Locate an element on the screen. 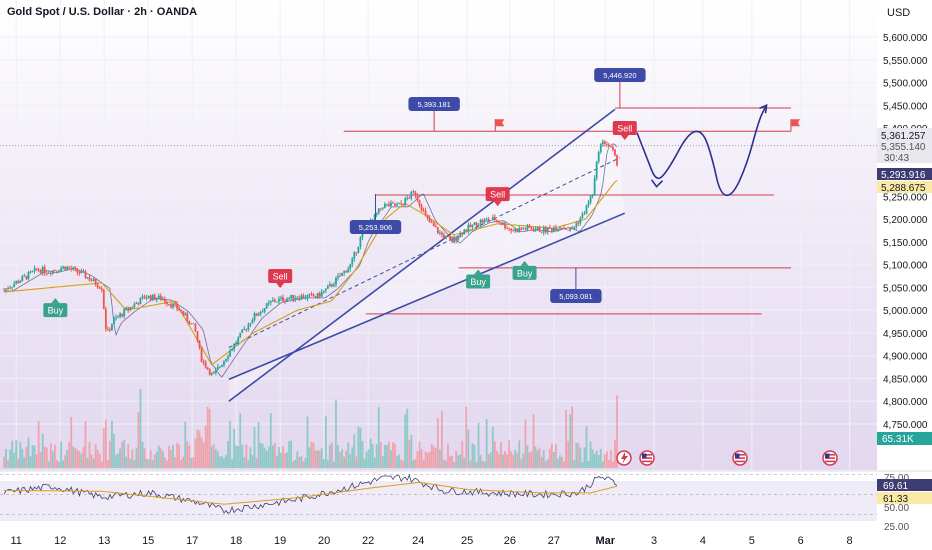 Image resolution: width=932 pixels, height=550 pixels. time-tick-label: 4 is located at coordinates (703, 541).